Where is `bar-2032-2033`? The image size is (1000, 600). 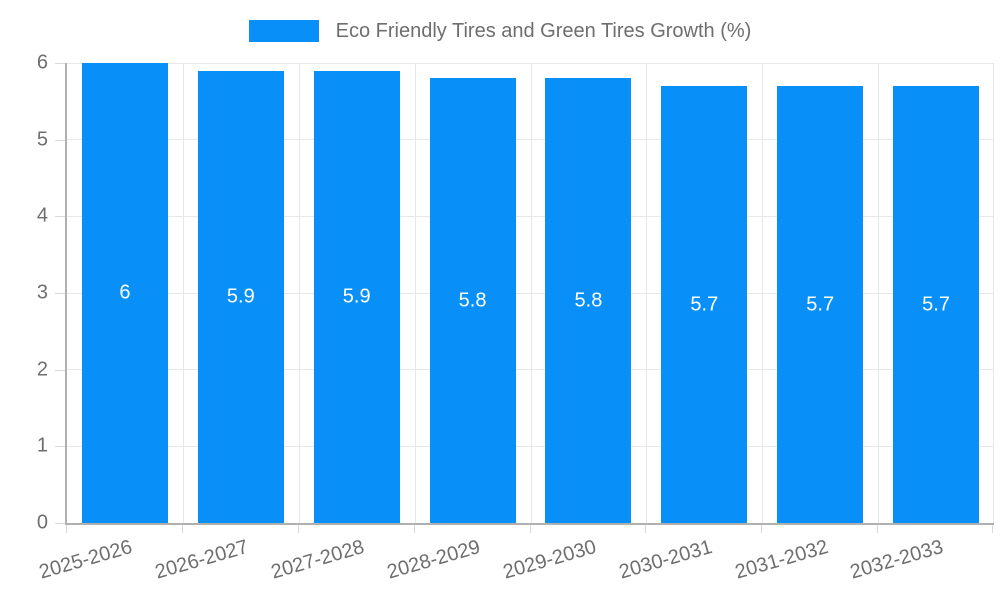
bar-2032-2033 is located at coordinates (936, 304).